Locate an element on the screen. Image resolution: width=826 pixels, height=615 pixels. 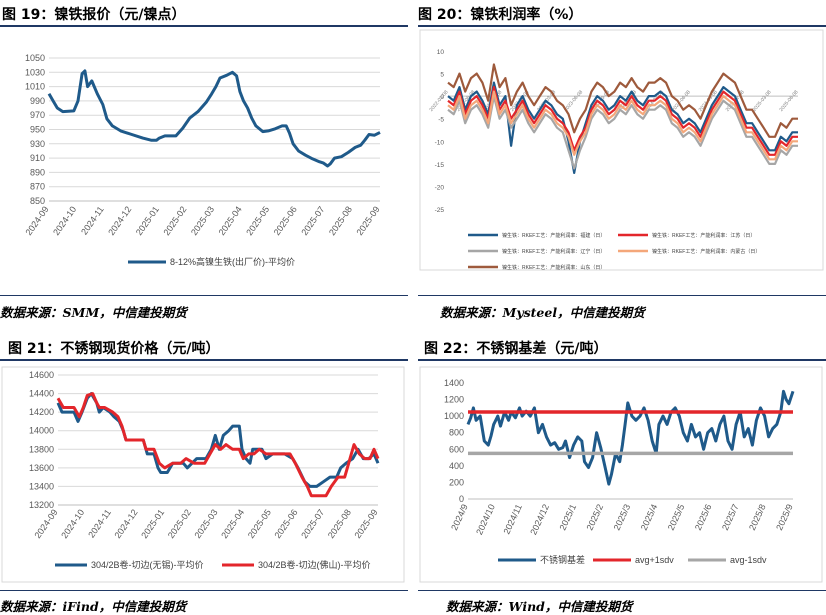
fig21-xtick-label: 2025-05 is located at coordinates (259, 523).